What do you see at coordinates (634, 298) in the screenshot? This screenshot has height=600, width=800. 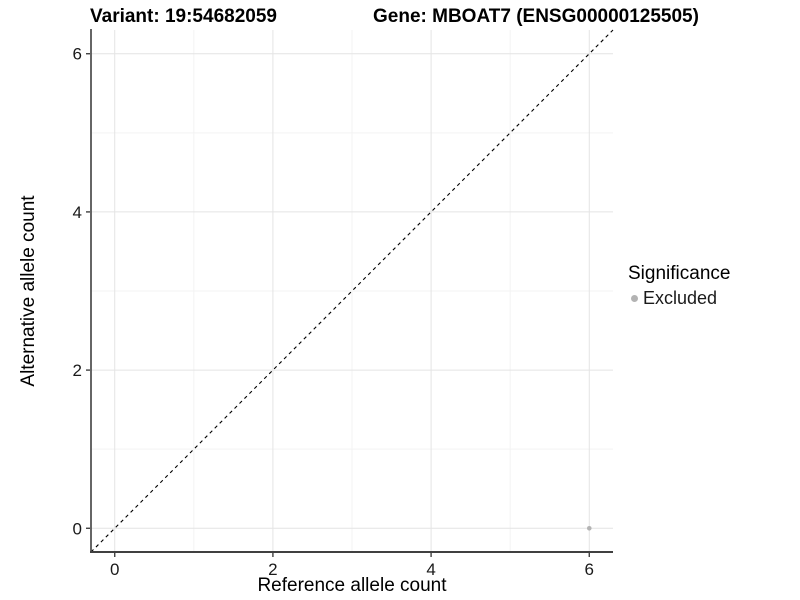 I see `legend-key-dot` at bounding box center [634, 298].